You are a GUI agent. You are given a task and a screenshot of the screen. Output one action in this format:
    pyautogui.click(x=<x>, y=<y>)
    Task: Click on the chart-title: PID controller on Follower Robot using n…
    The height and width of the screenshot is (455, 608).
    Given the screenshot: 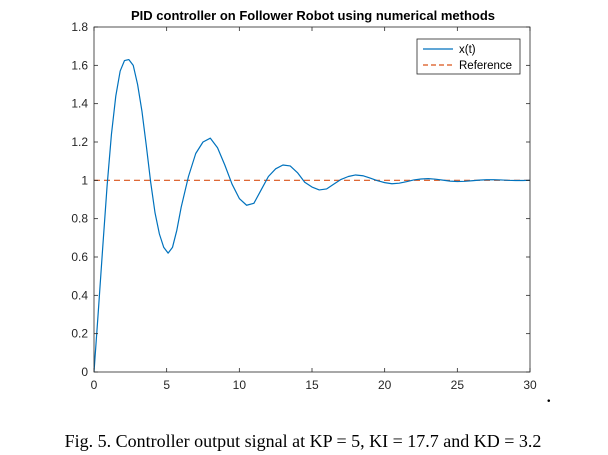 What is the action you would take?
    pyautogui.click(x=313, y=15)
    